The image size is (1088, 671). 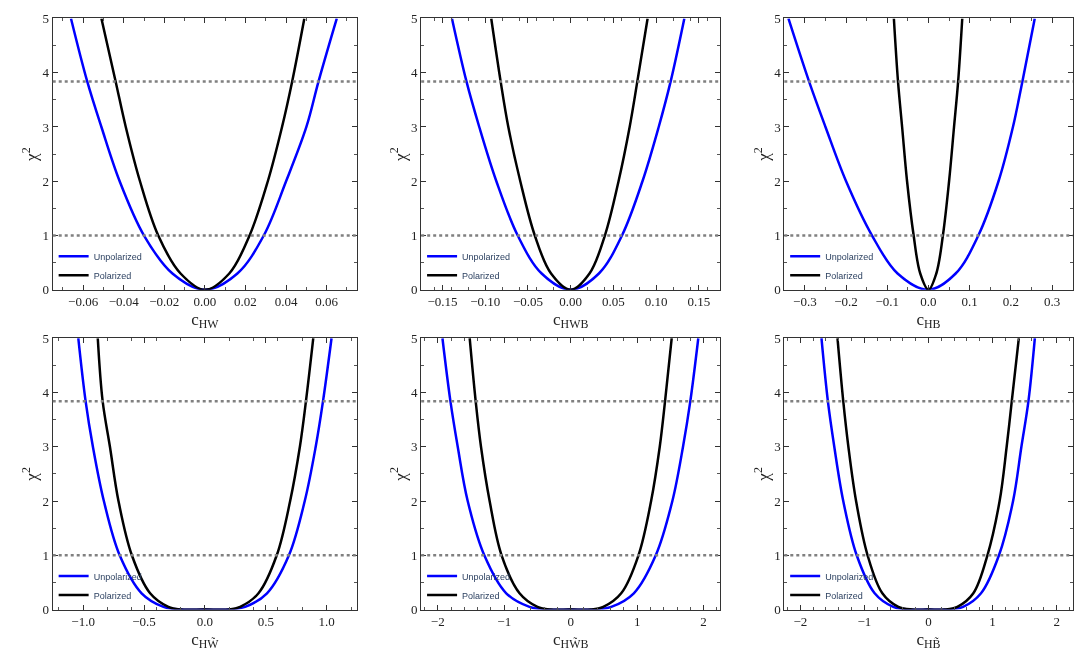 I want to click on x-tick-label: −0.02, so click(x=164, y=302).